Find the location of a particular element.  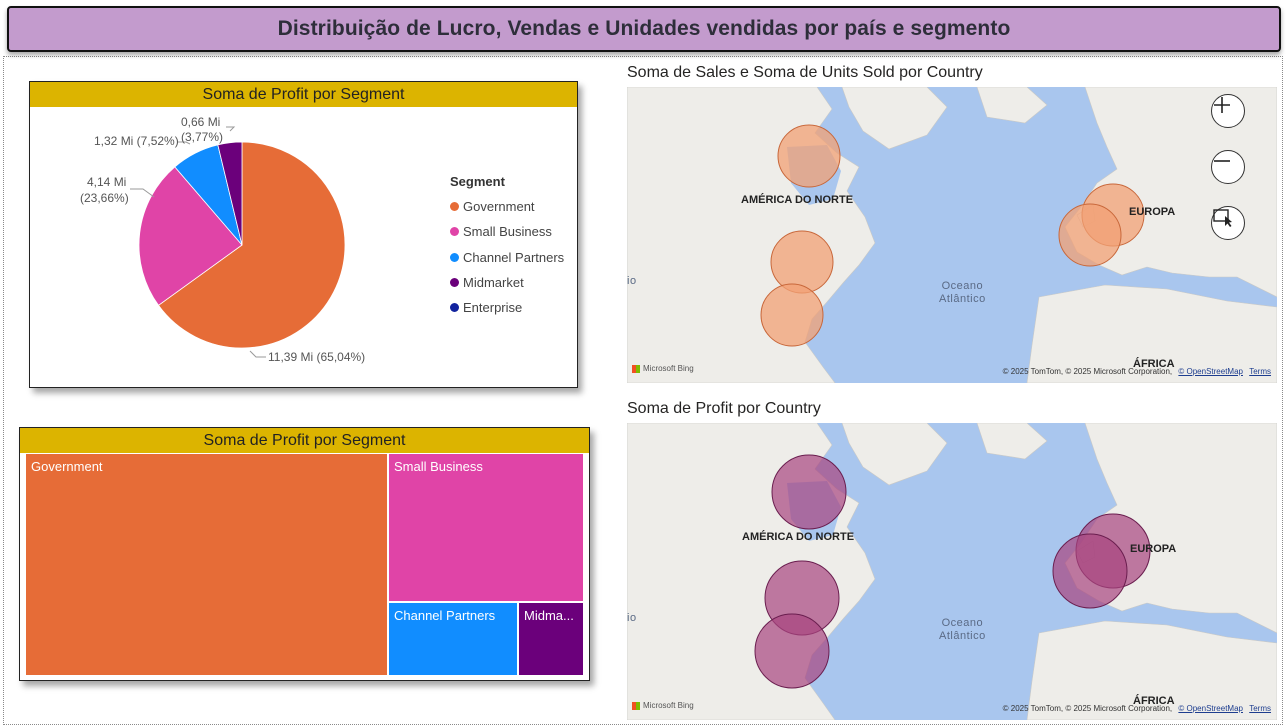

map2-title: Soma de Profit por Country is located at coordinates (724, 408).